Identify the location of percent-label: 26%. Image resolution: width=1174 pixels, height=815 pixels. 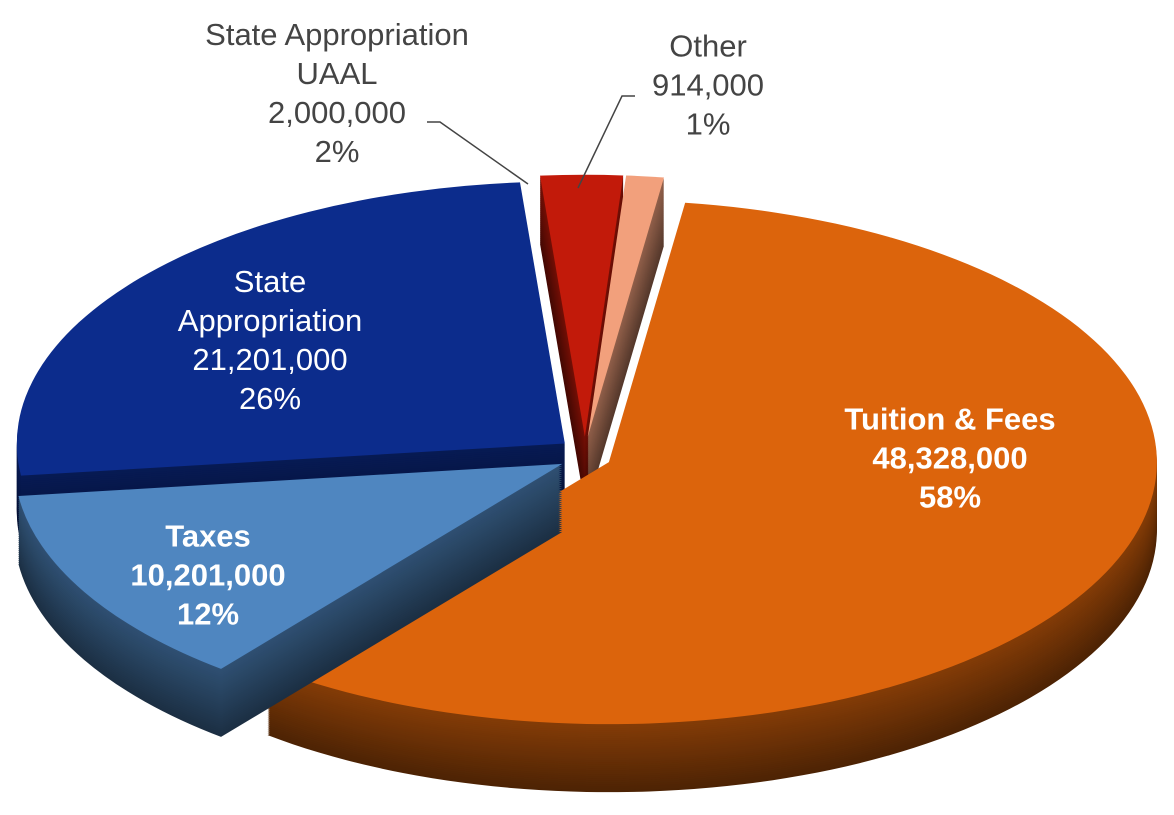
(270, 398).